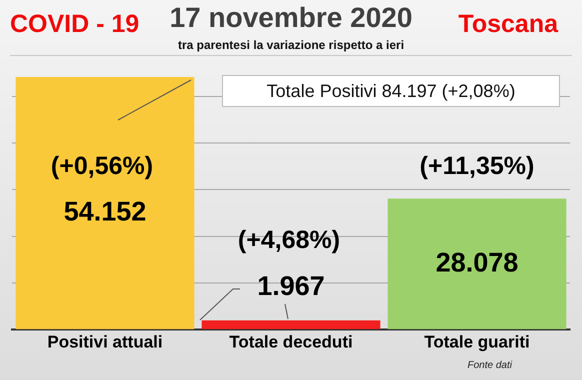 Image resolution: width=582 pixels, height=380 pixels. Describe the element at coordinates (105, 342) in the screenshot. I see `x-tick-label: Positivi attuali` at that location.